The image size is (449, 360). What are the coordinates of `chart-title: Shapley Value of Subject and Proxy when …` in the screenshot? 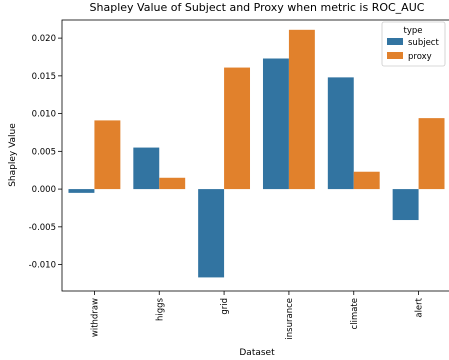 It's located at (257, 7).